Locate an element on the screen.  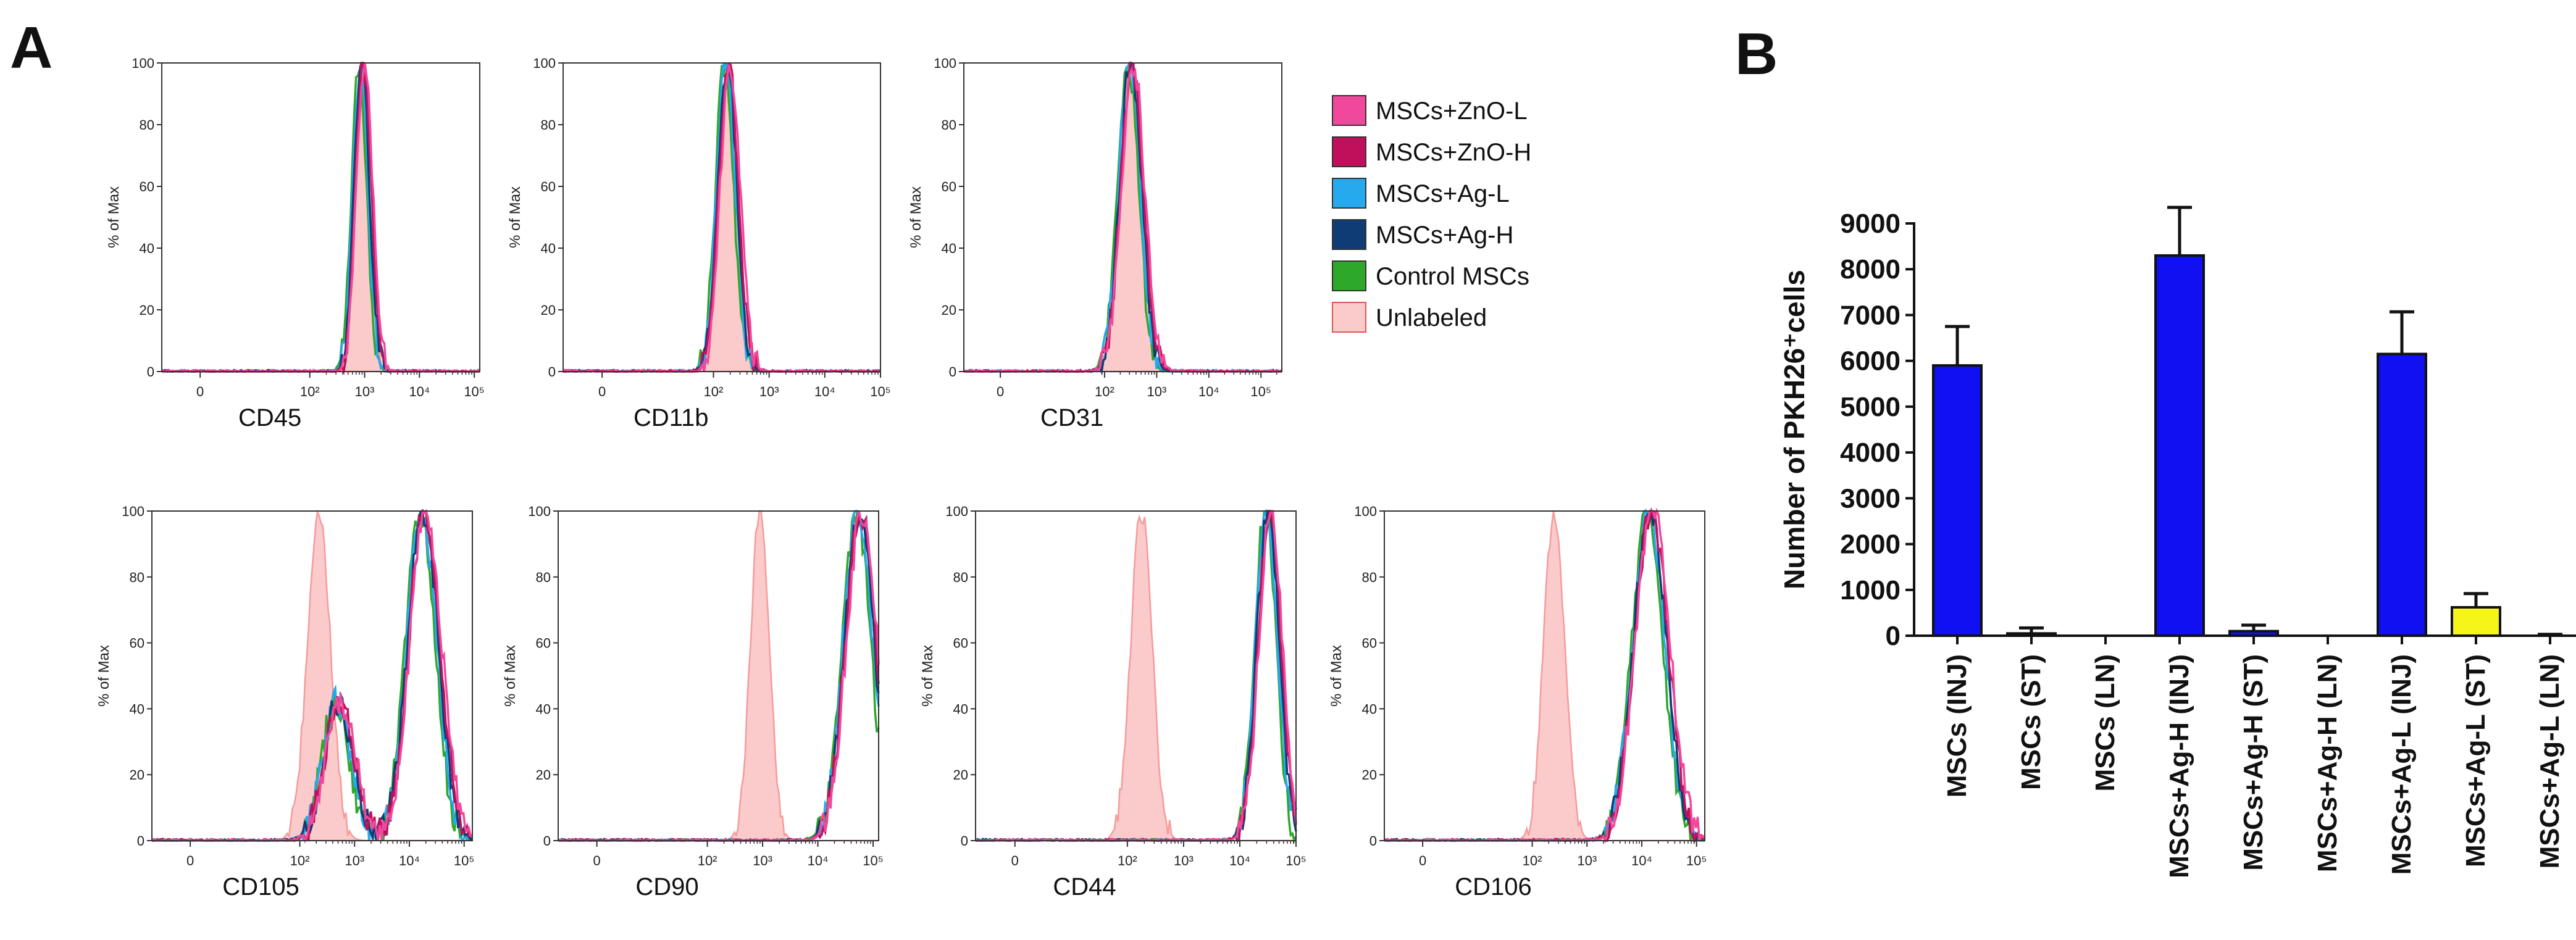
category-label-6: MSCs+Ag-L (INJ) is located at coordinates (2401, 764).